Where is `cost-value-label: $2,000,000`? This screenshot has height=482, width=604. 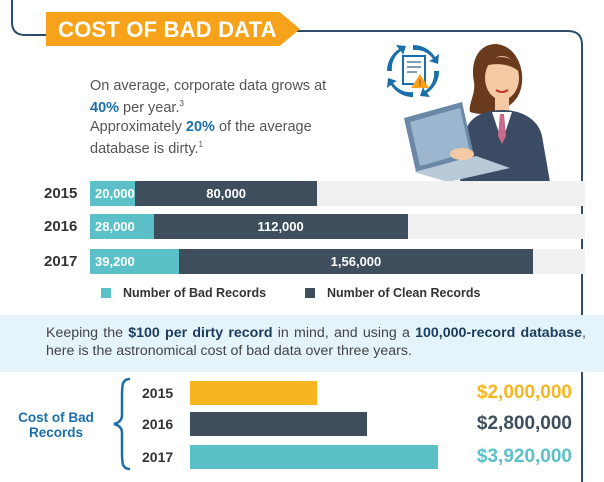 cost-value-label: $2,000,000 is located at coordinates (524, 392).